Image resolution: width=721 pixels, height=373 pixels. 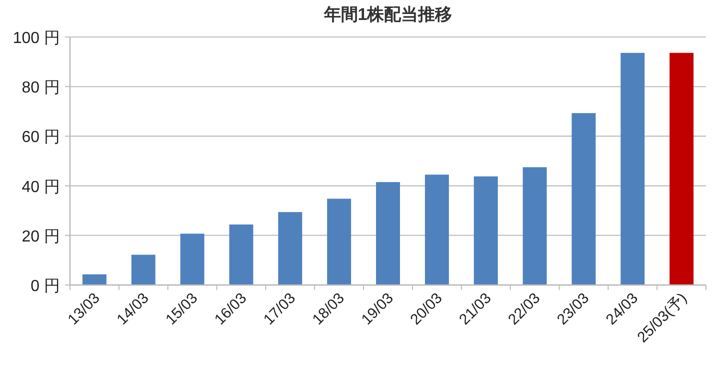 I want to click on y-tick-label: 80 円, so click(x=41, y=88).